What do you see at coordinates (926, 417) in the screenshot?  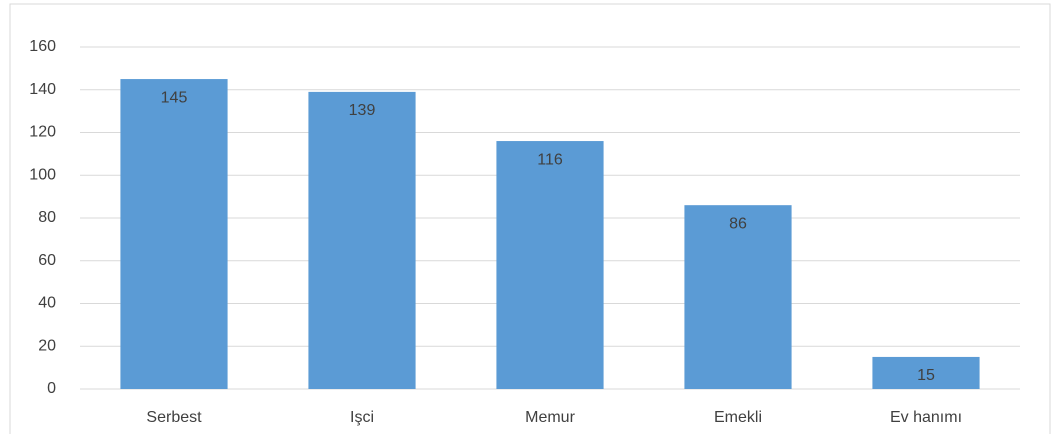 I see `x-tick-label: Ev hanımı` at bounding box center [926, 417].